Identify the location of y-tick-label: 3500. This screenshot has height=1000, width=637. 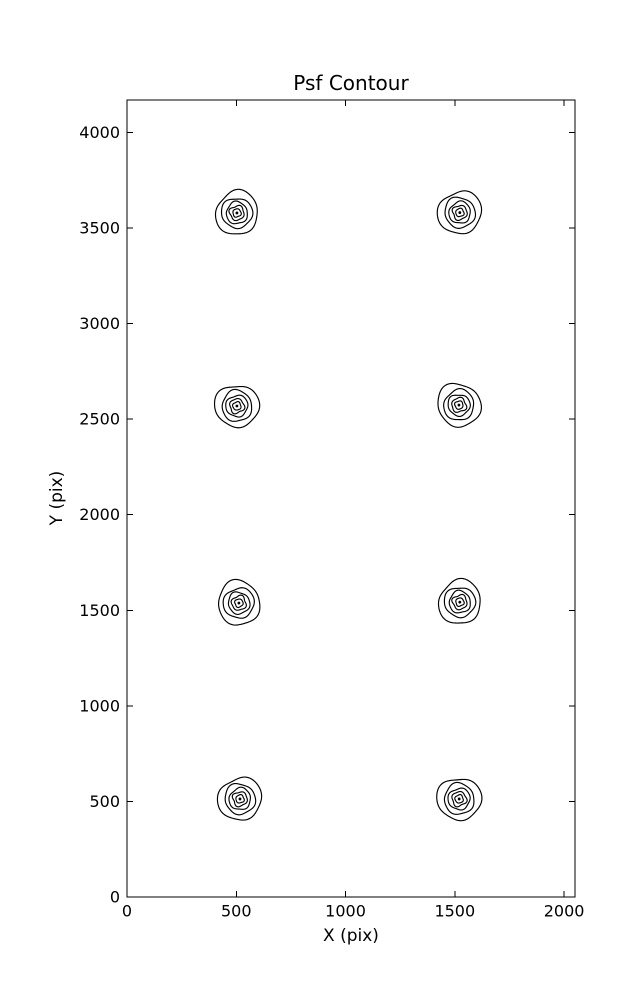
(99, 228).